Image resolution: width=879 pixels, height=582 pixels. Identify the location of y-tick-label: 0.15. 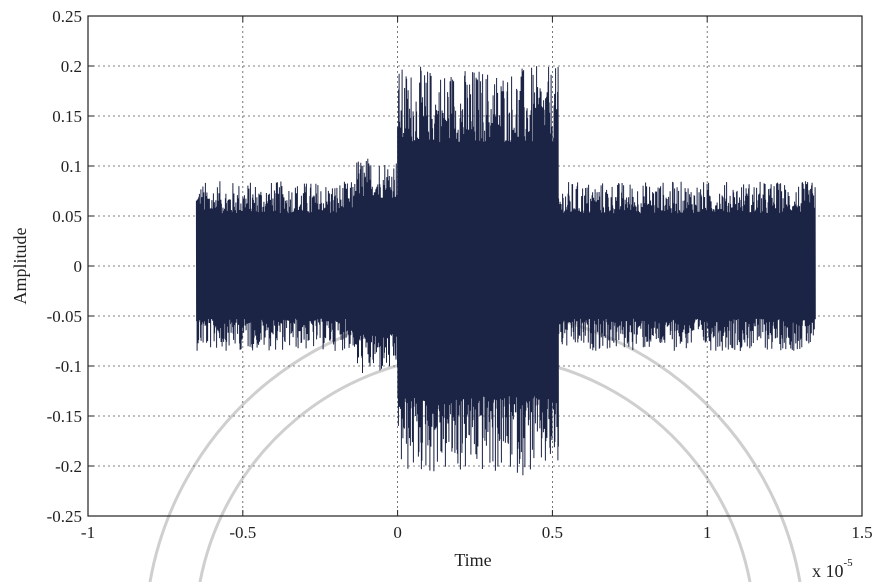
(67, 116).